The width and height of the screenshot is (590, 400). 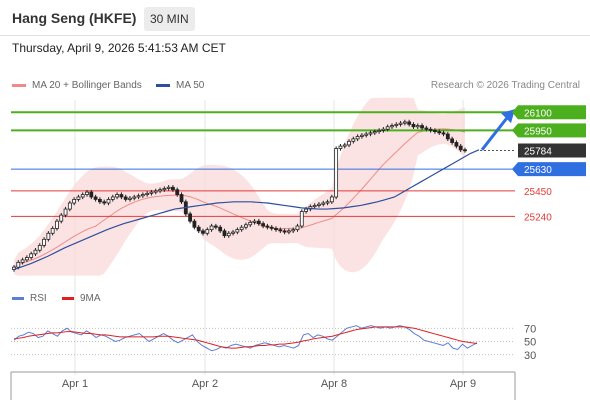 What do you see at coordinates (190, 85) in the screenshot?
I see `ma50-label: MA 50` at bounding box center [190, 85].